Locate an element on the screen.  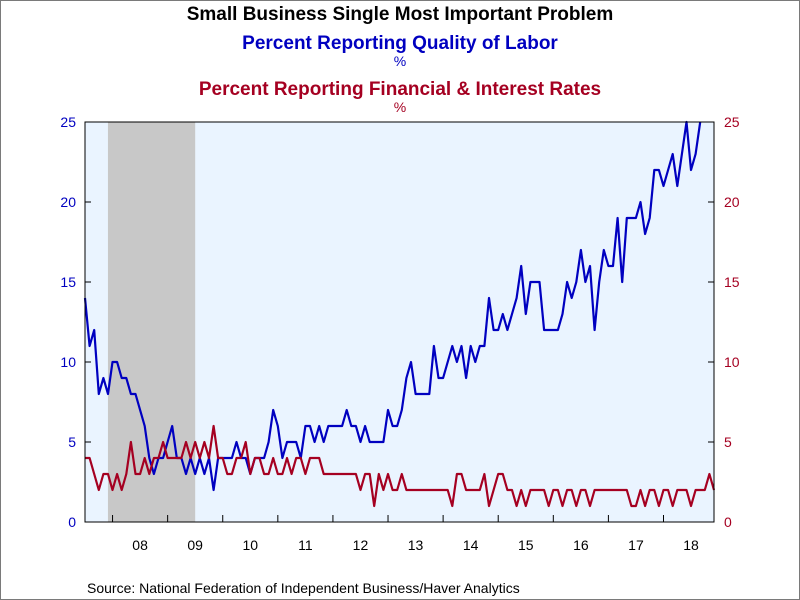
x-axis-tick-label: 14 is located at coordinates (471, 545).